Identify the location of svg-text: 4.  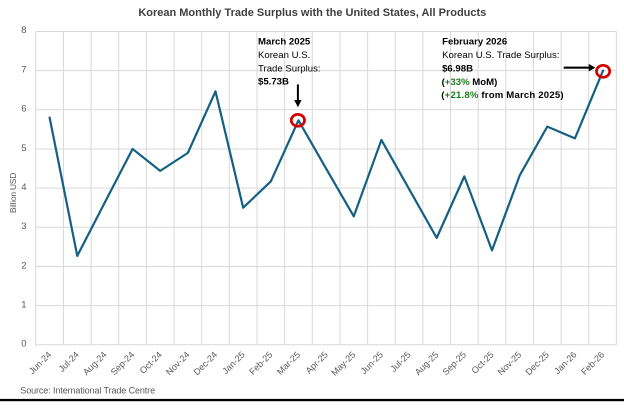
(23, 187).